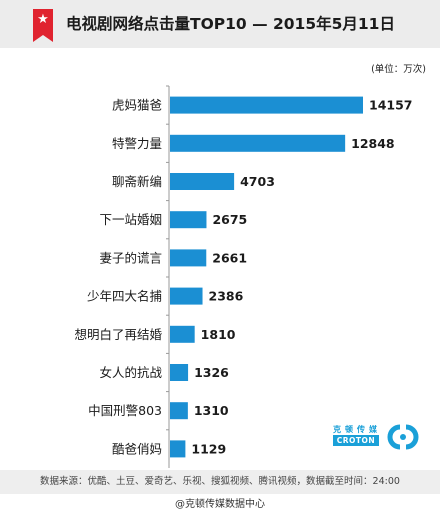 The image size is (440, 517). Describe the element at coordinates (208, 448) in the screenshot. I see `bar-value-label: 1129` at that location.